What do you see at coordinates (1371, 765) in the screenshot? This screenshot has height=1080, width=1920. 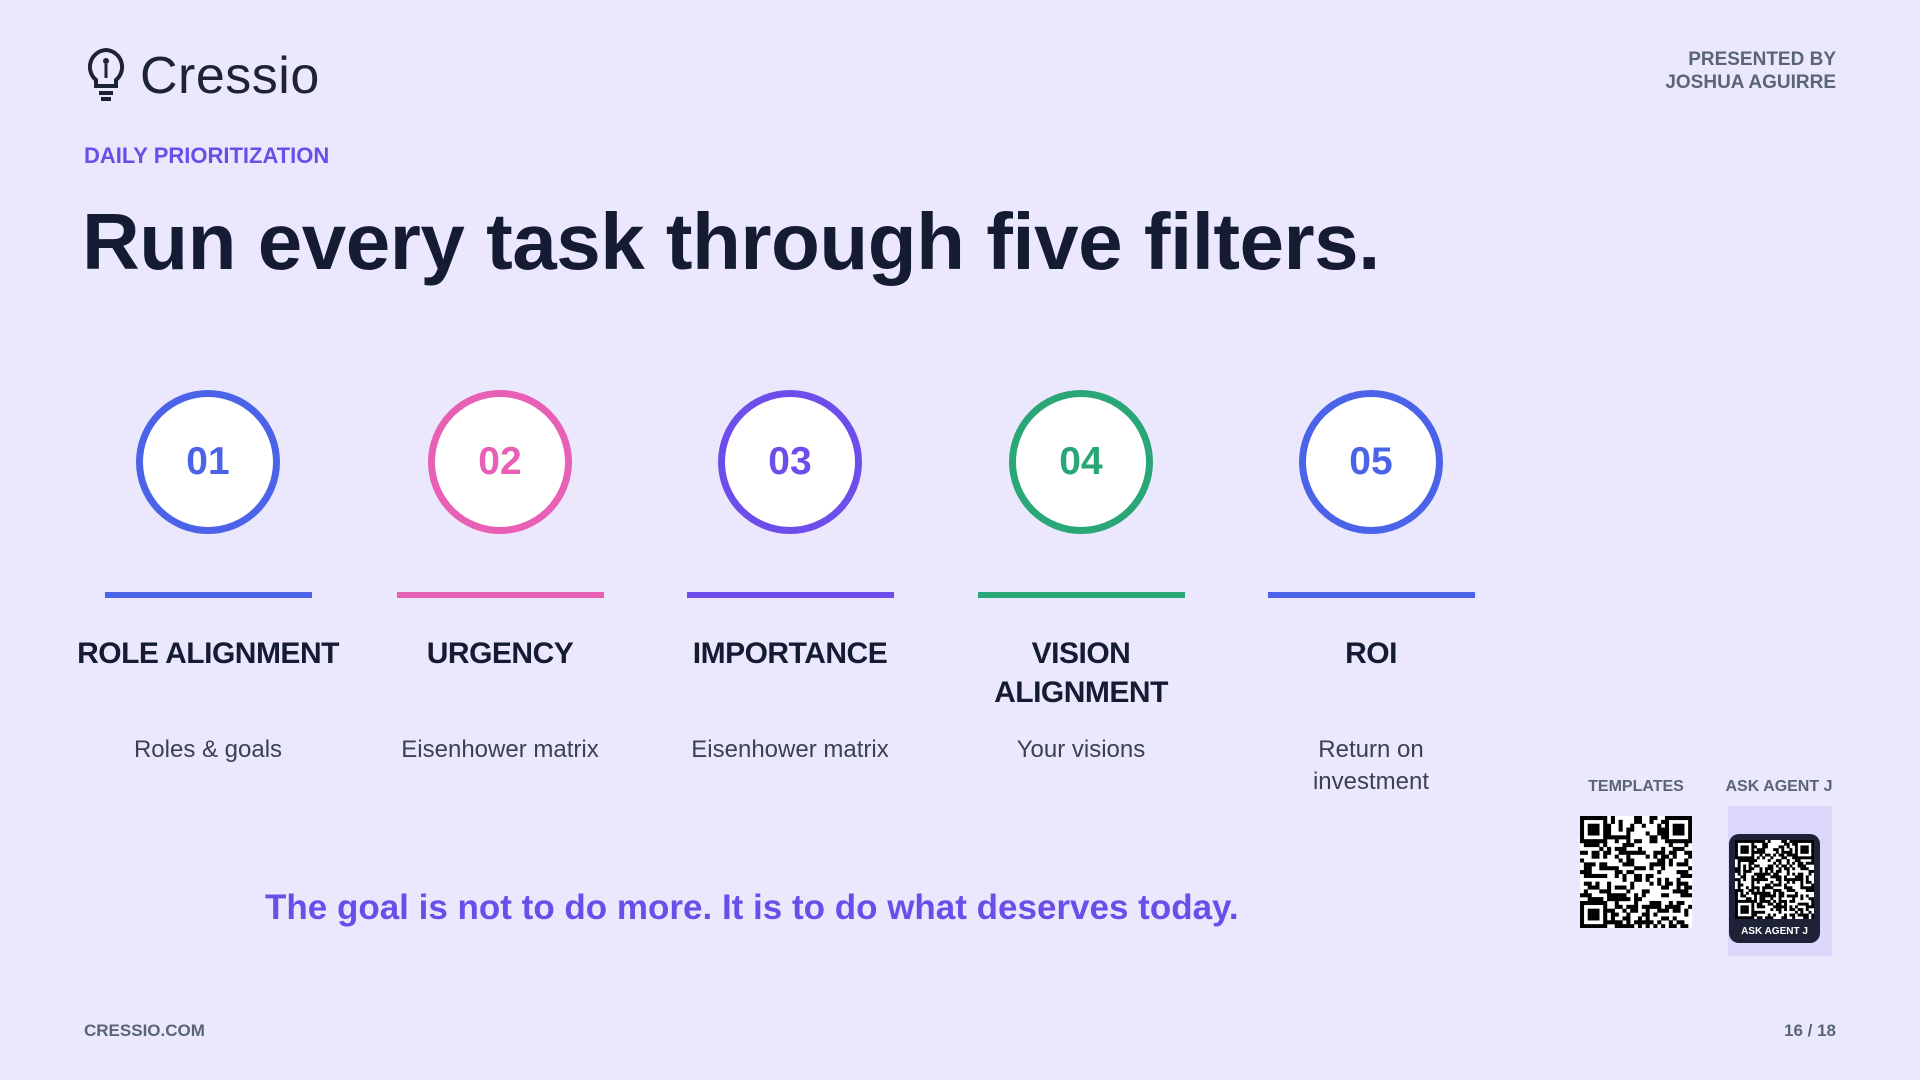 I see `filter-description: Return on investment` at bounding box center [1371, 765].